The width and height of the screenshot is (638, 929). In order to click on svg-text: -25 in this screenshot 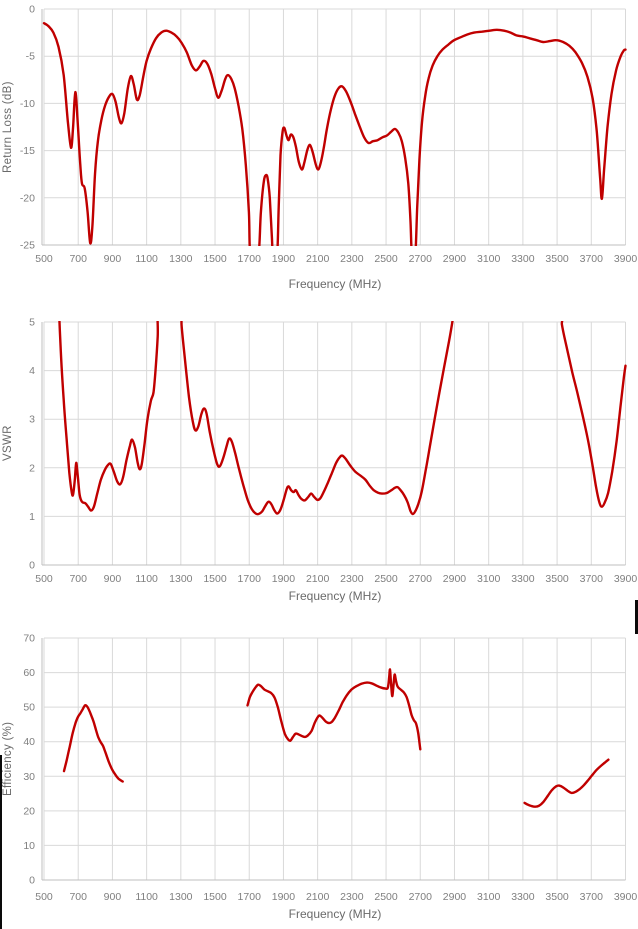, I will do `click(27, 246)`.